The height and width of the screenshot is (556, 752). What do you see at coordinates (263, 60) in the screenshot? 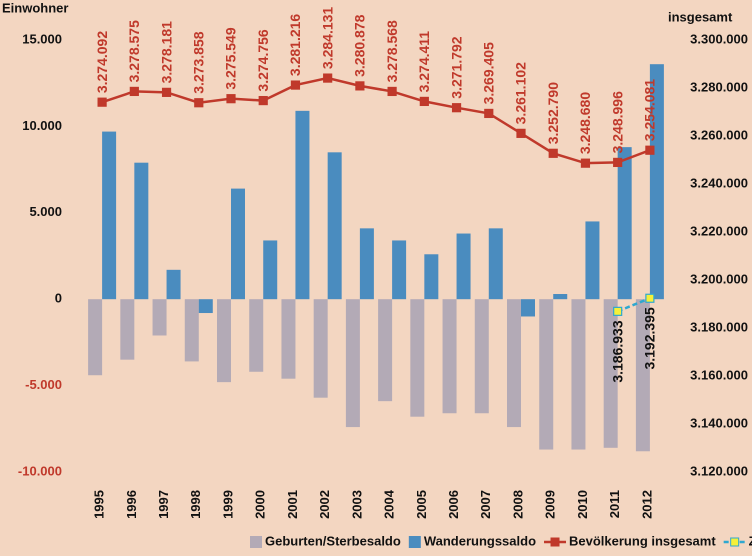
I see `value-label: 3.274.756` at bounding box center [263, 60].